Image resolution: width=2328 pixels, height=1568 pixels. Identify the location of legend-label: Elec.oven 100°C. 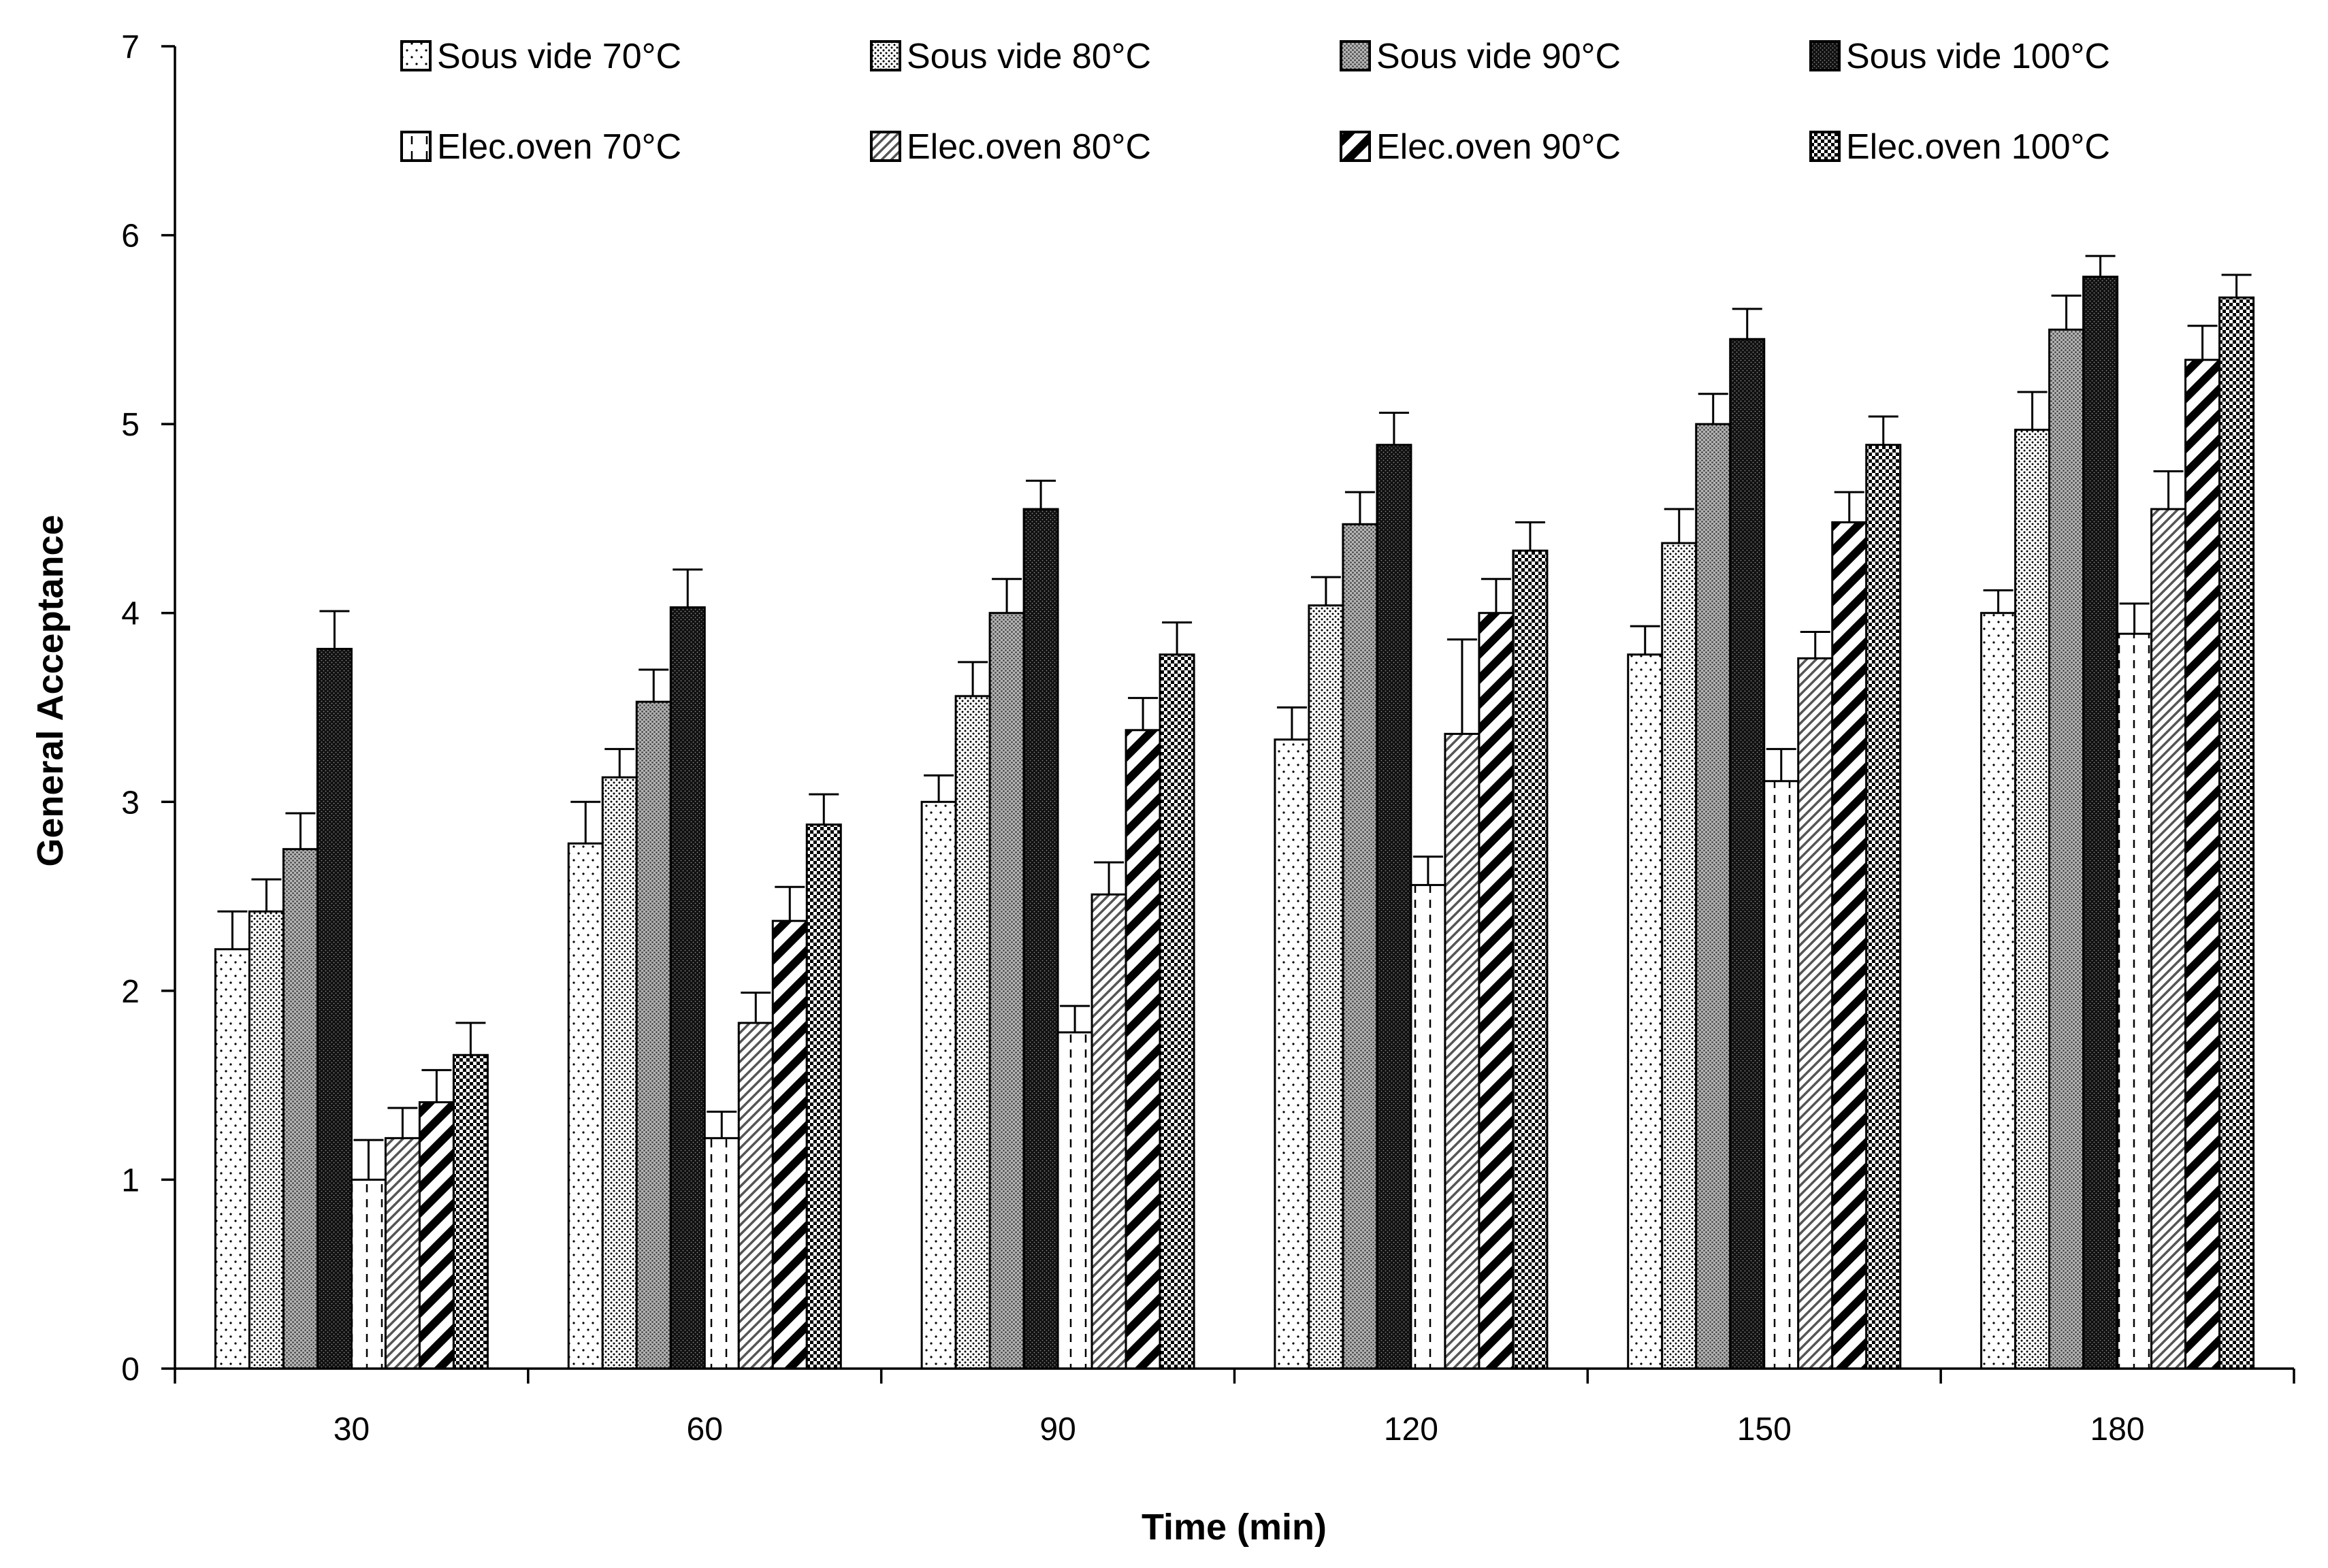
(1978, 147).